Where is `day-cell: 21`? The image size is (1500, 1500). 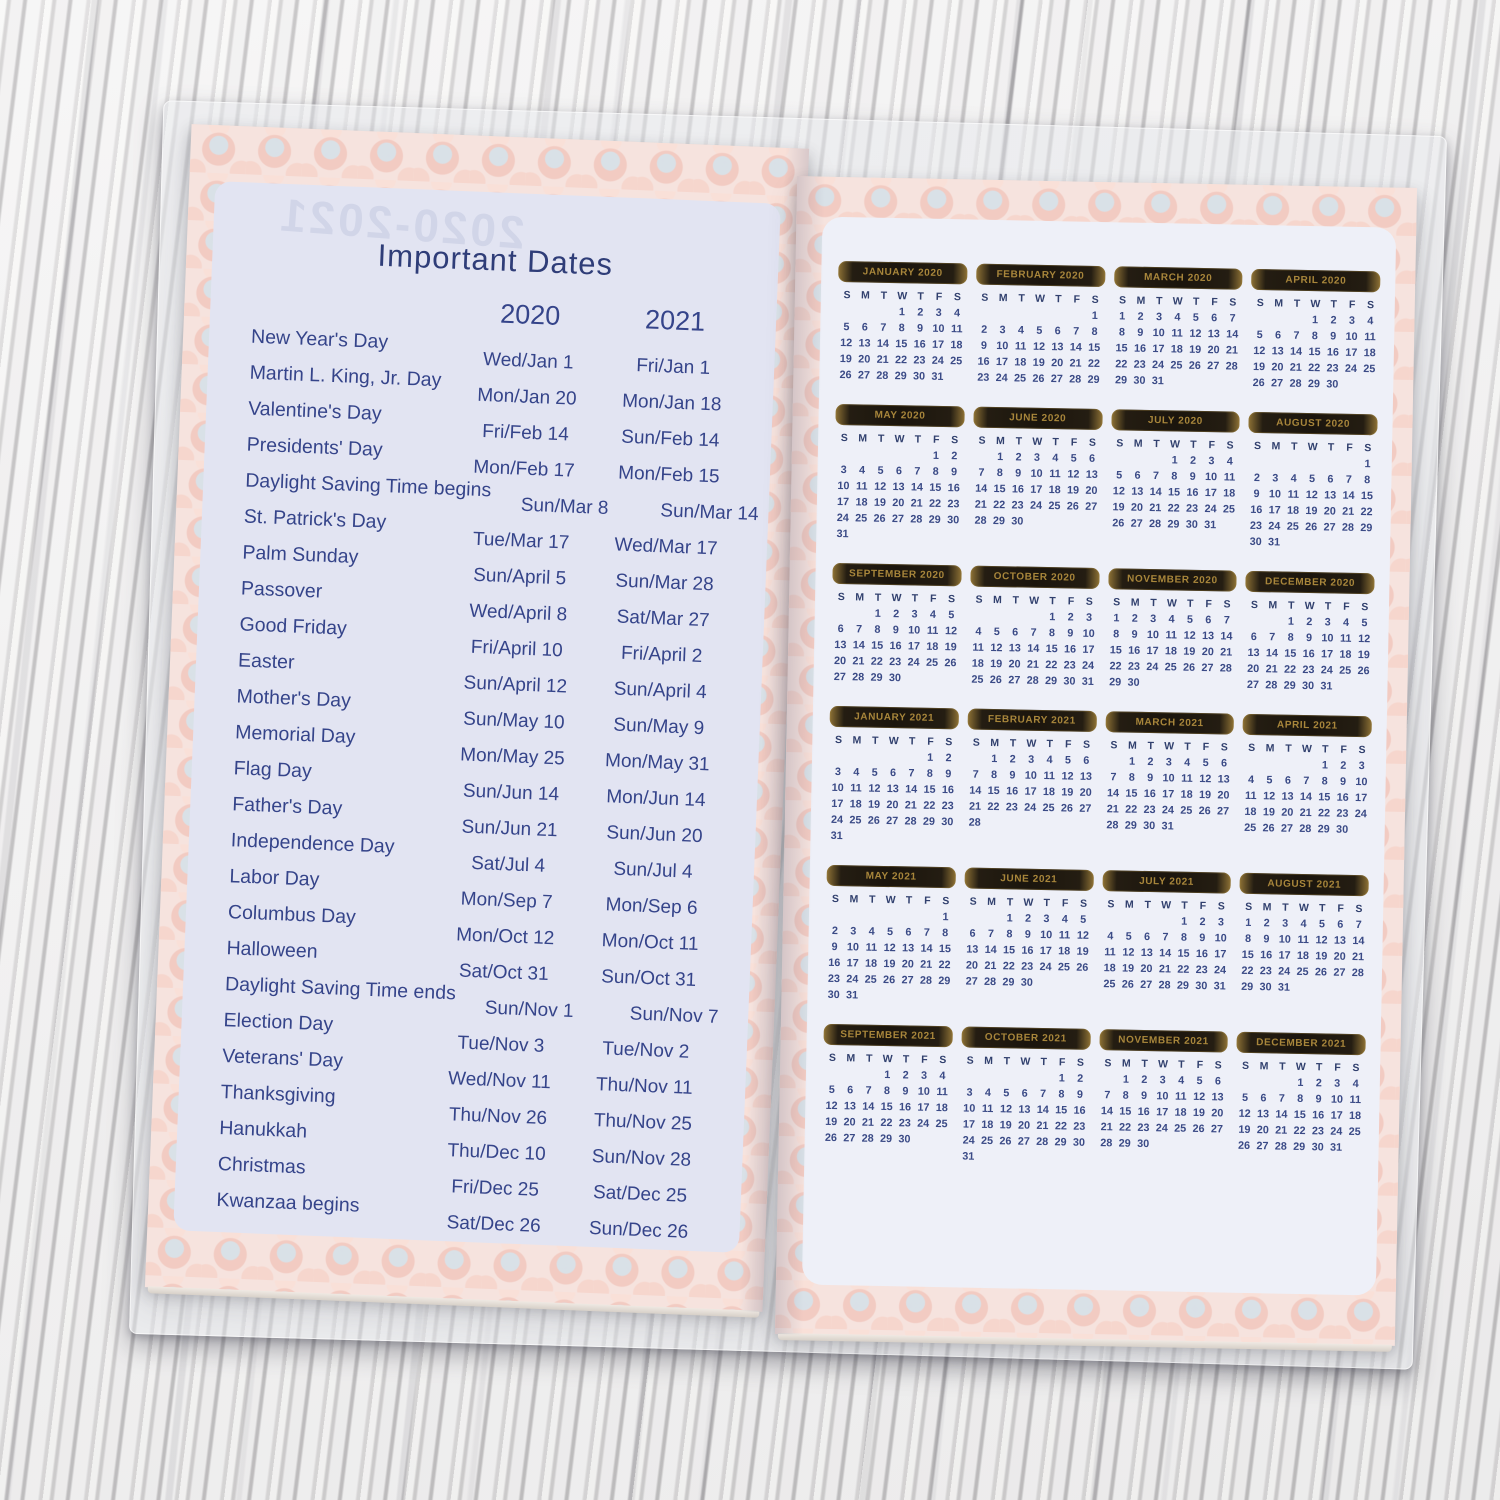
day-cell: 21 is located at coordinates (1271, 668).